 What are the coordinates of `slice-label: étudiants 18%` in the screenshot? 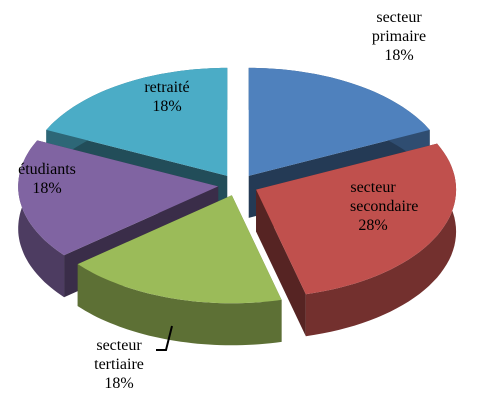 It's located at (51, 179).